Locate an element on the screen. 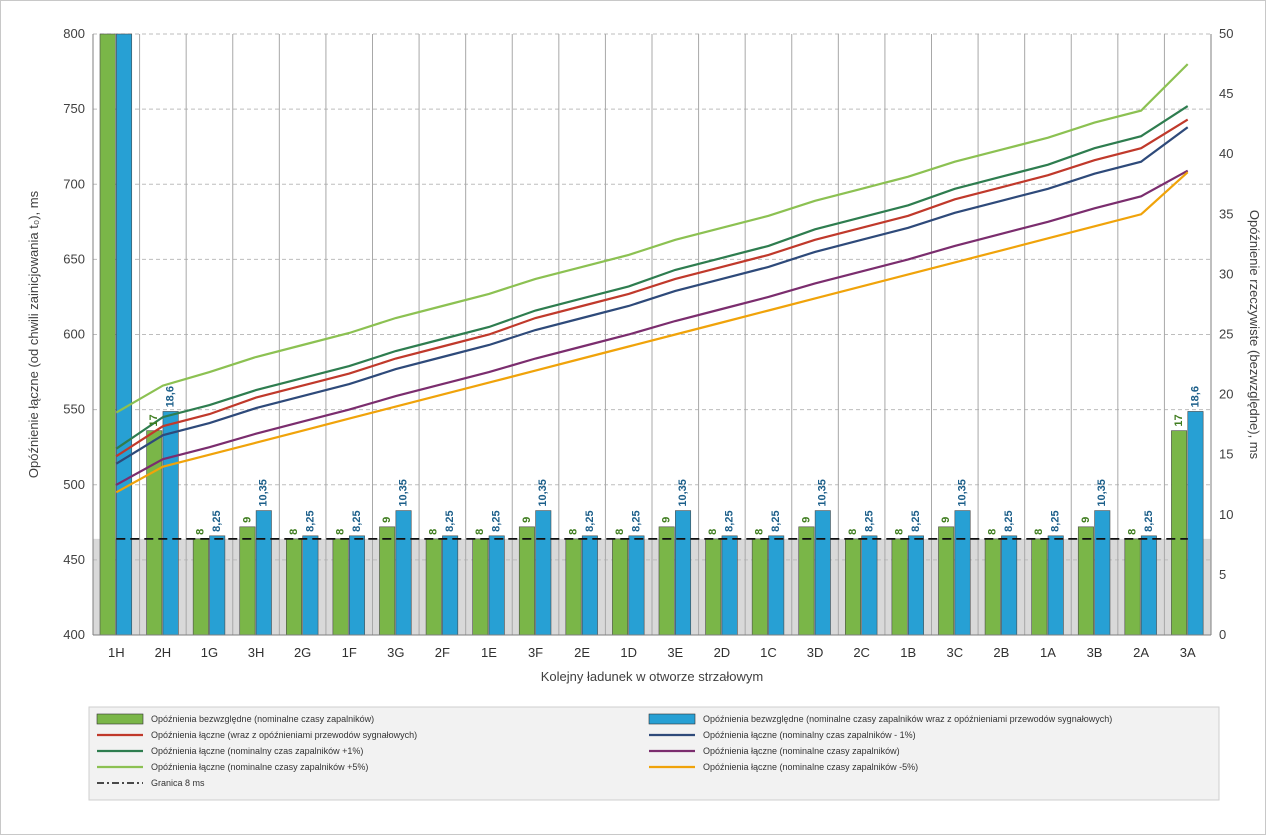 Image resolution: width=1266 pixels, height=836 pixels. y2-tick-label: 45 is located at coordinates (1226, 93).